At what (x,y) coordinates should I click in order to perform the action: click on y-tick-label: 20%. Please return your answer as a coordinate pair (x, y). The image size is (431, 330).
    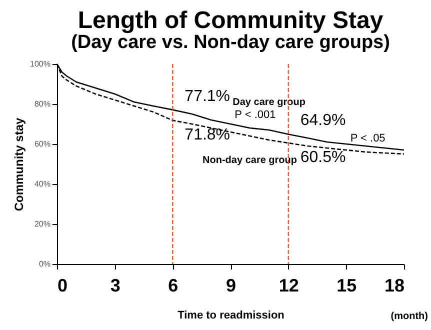
    Looking at the image, I should click on (42, 224).